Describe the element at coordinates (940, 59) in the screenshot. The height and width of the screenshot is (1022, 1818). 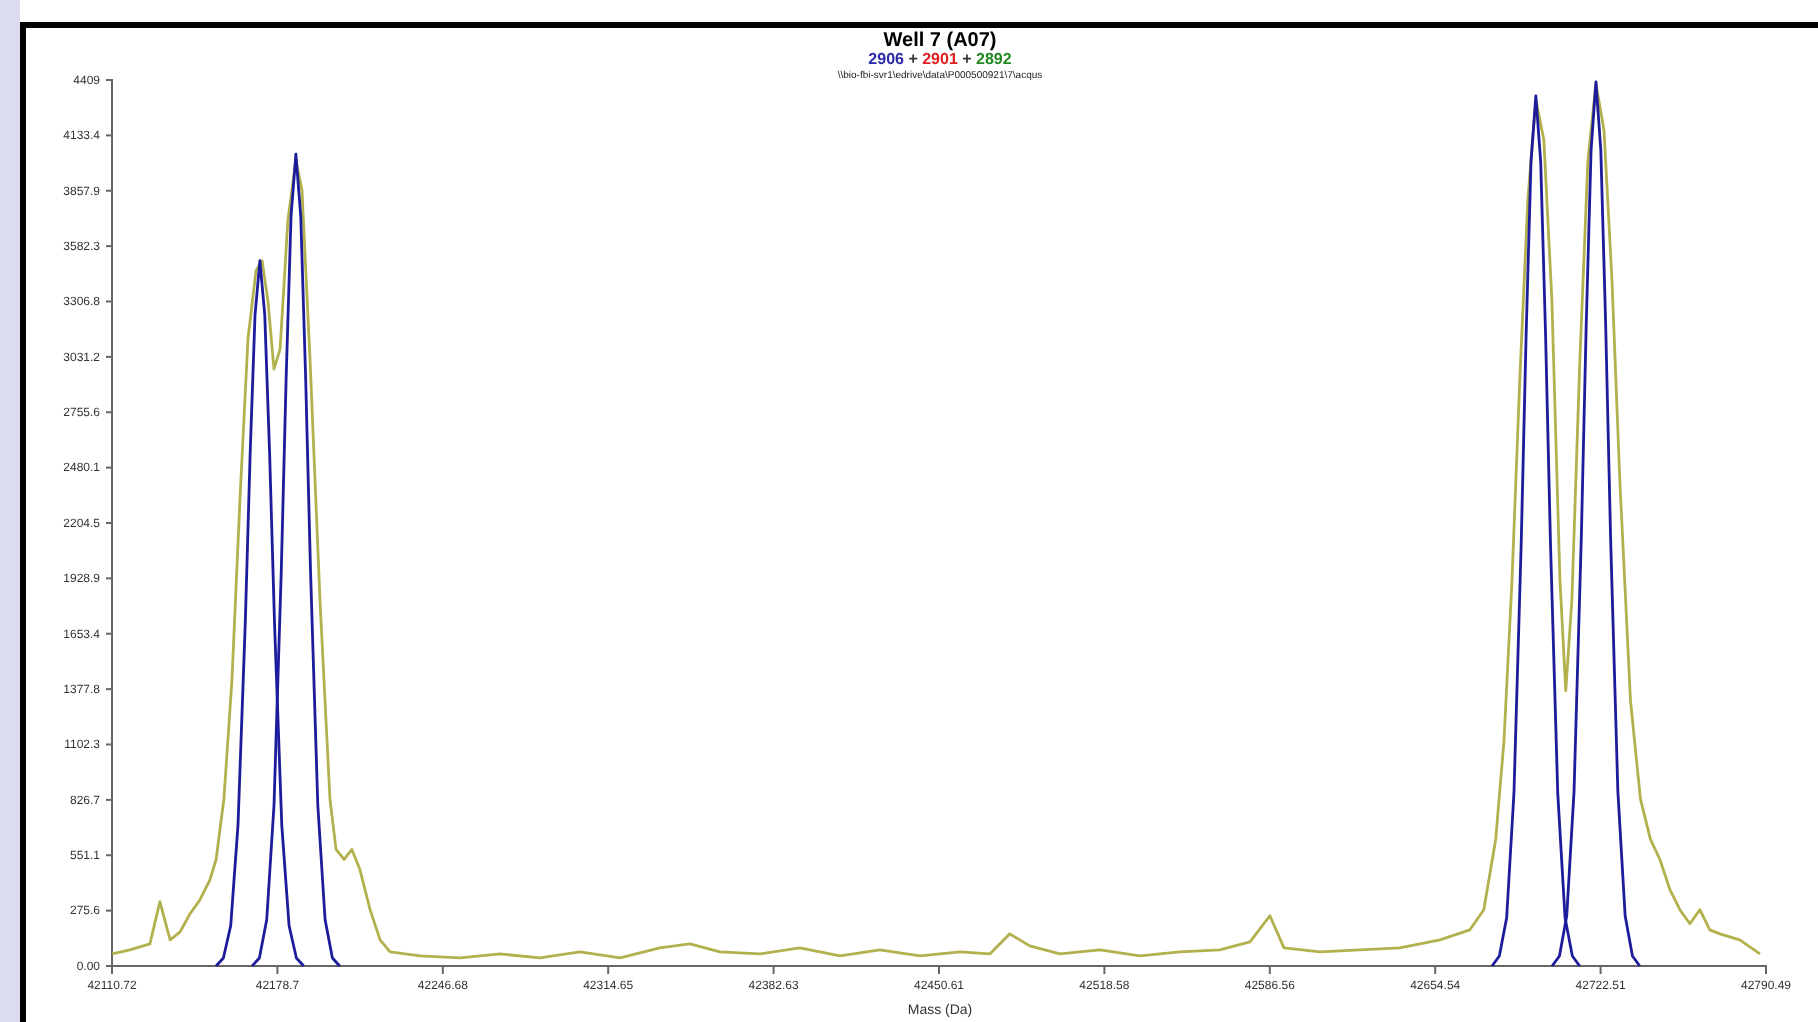
I see `chart-subtitle: 2906 + 2901 + 2892` at that location.